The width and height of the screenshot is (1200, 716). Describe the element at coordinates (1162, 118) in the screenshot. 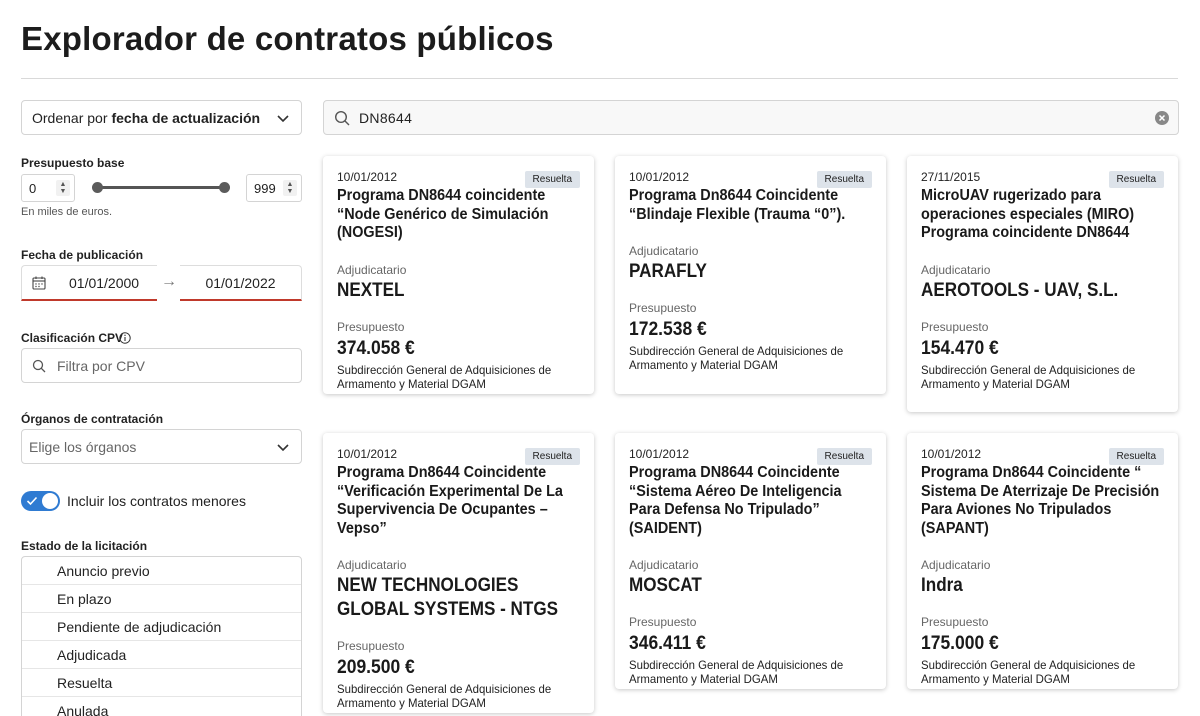

I see `clear-icon` at that location.